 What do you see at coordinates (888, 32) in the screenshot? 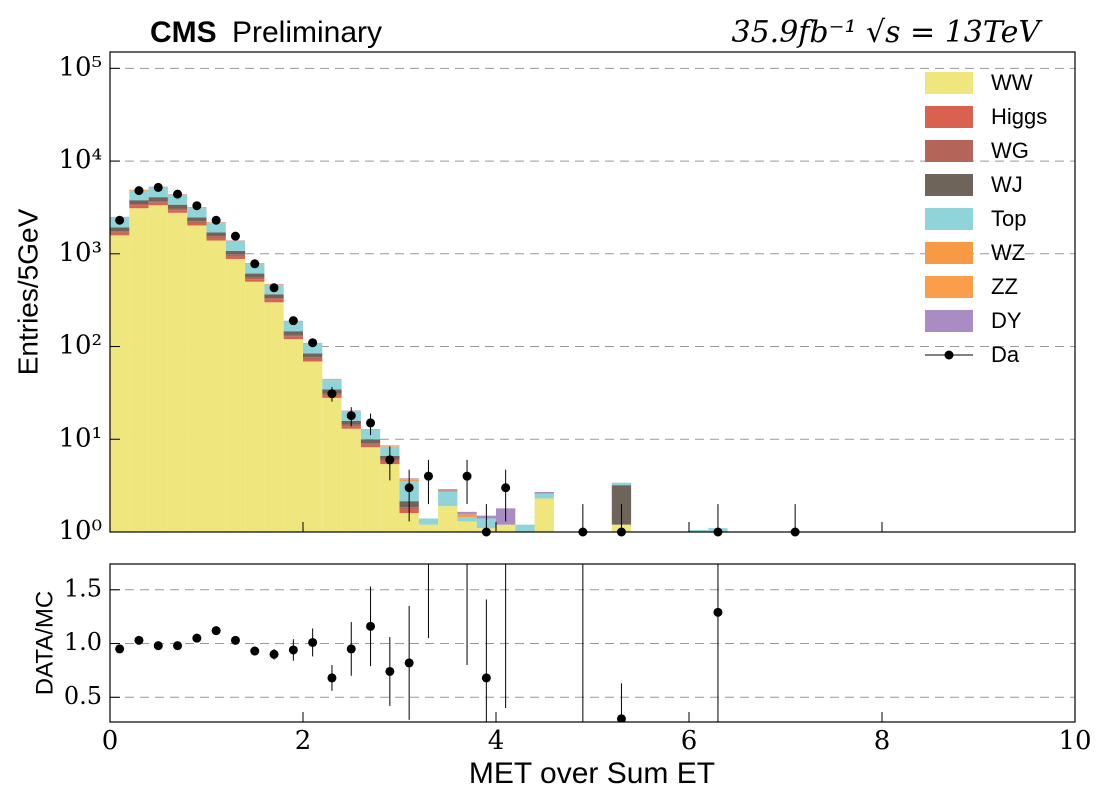
I see `lumi-label: 35.9fb⁻¹ √s = 13TeV` at bounding box center [888, 32].